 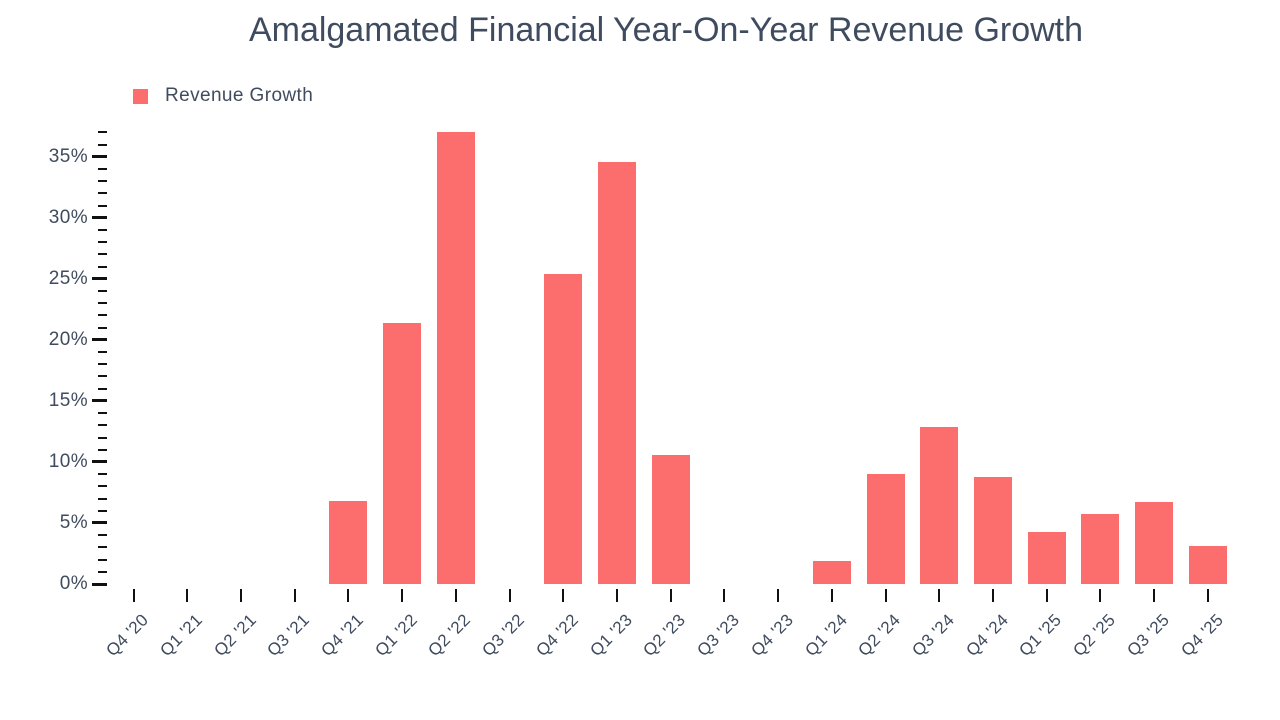 I want to click on x-axis-label: Q3 '23, so click(x=718, y=635).